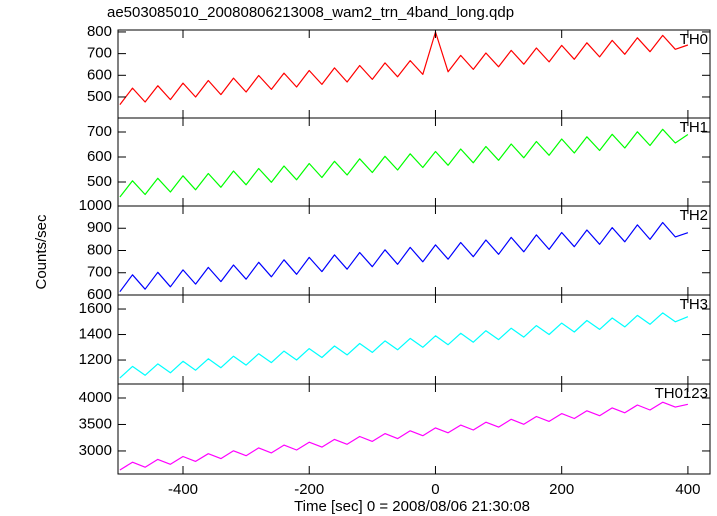 The height and width of the screenshot is (516, 717). What do you see at coordinates (687, 489) in the screenshot?
I see `x-tick-label: 400` at bounding box center [687, 489].